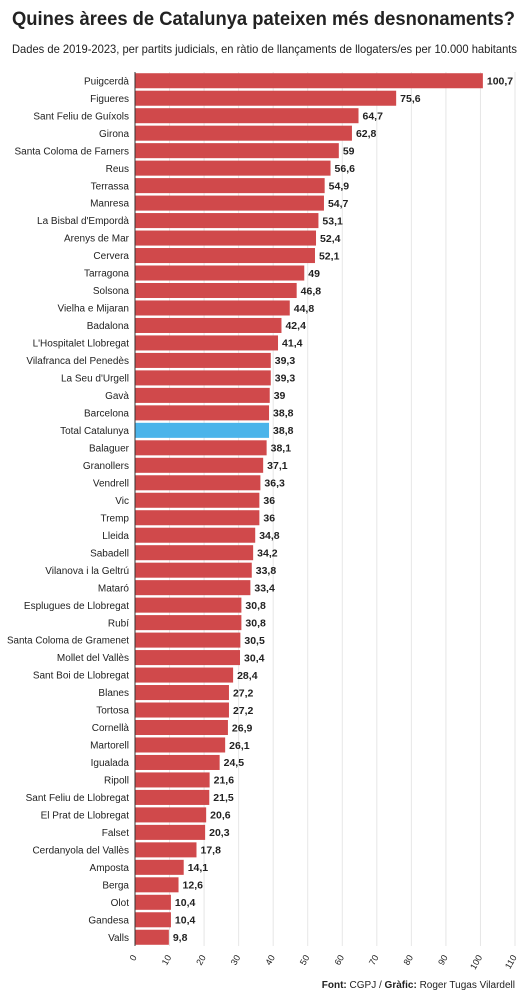 Image resolution: width=529 pixels, height=1000 pixels. I want to click on value-label: 39,3, so click(285, 361).